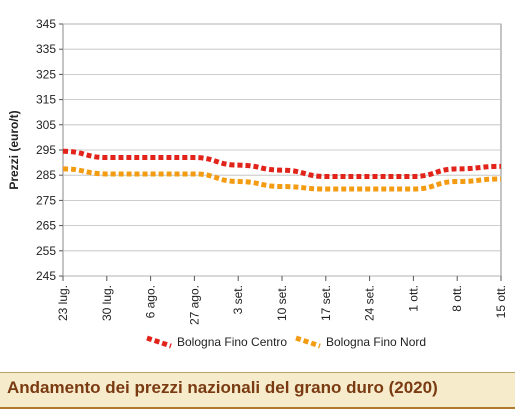 This screenshot has width=515, height=409. What do you see at coordinates (257, 408) in the screenshot?
I see `title-underline` at bounding box center [257, 408].